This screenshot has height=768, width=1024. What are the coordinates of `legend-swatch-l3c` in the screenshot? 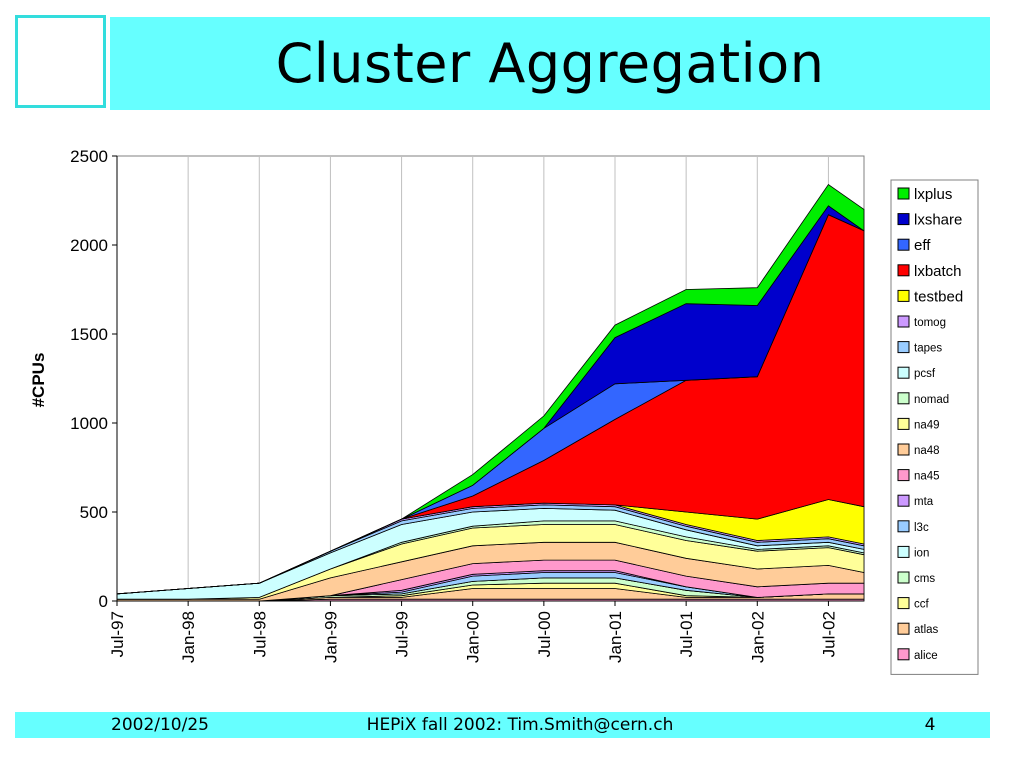 It's located at (903, 526).